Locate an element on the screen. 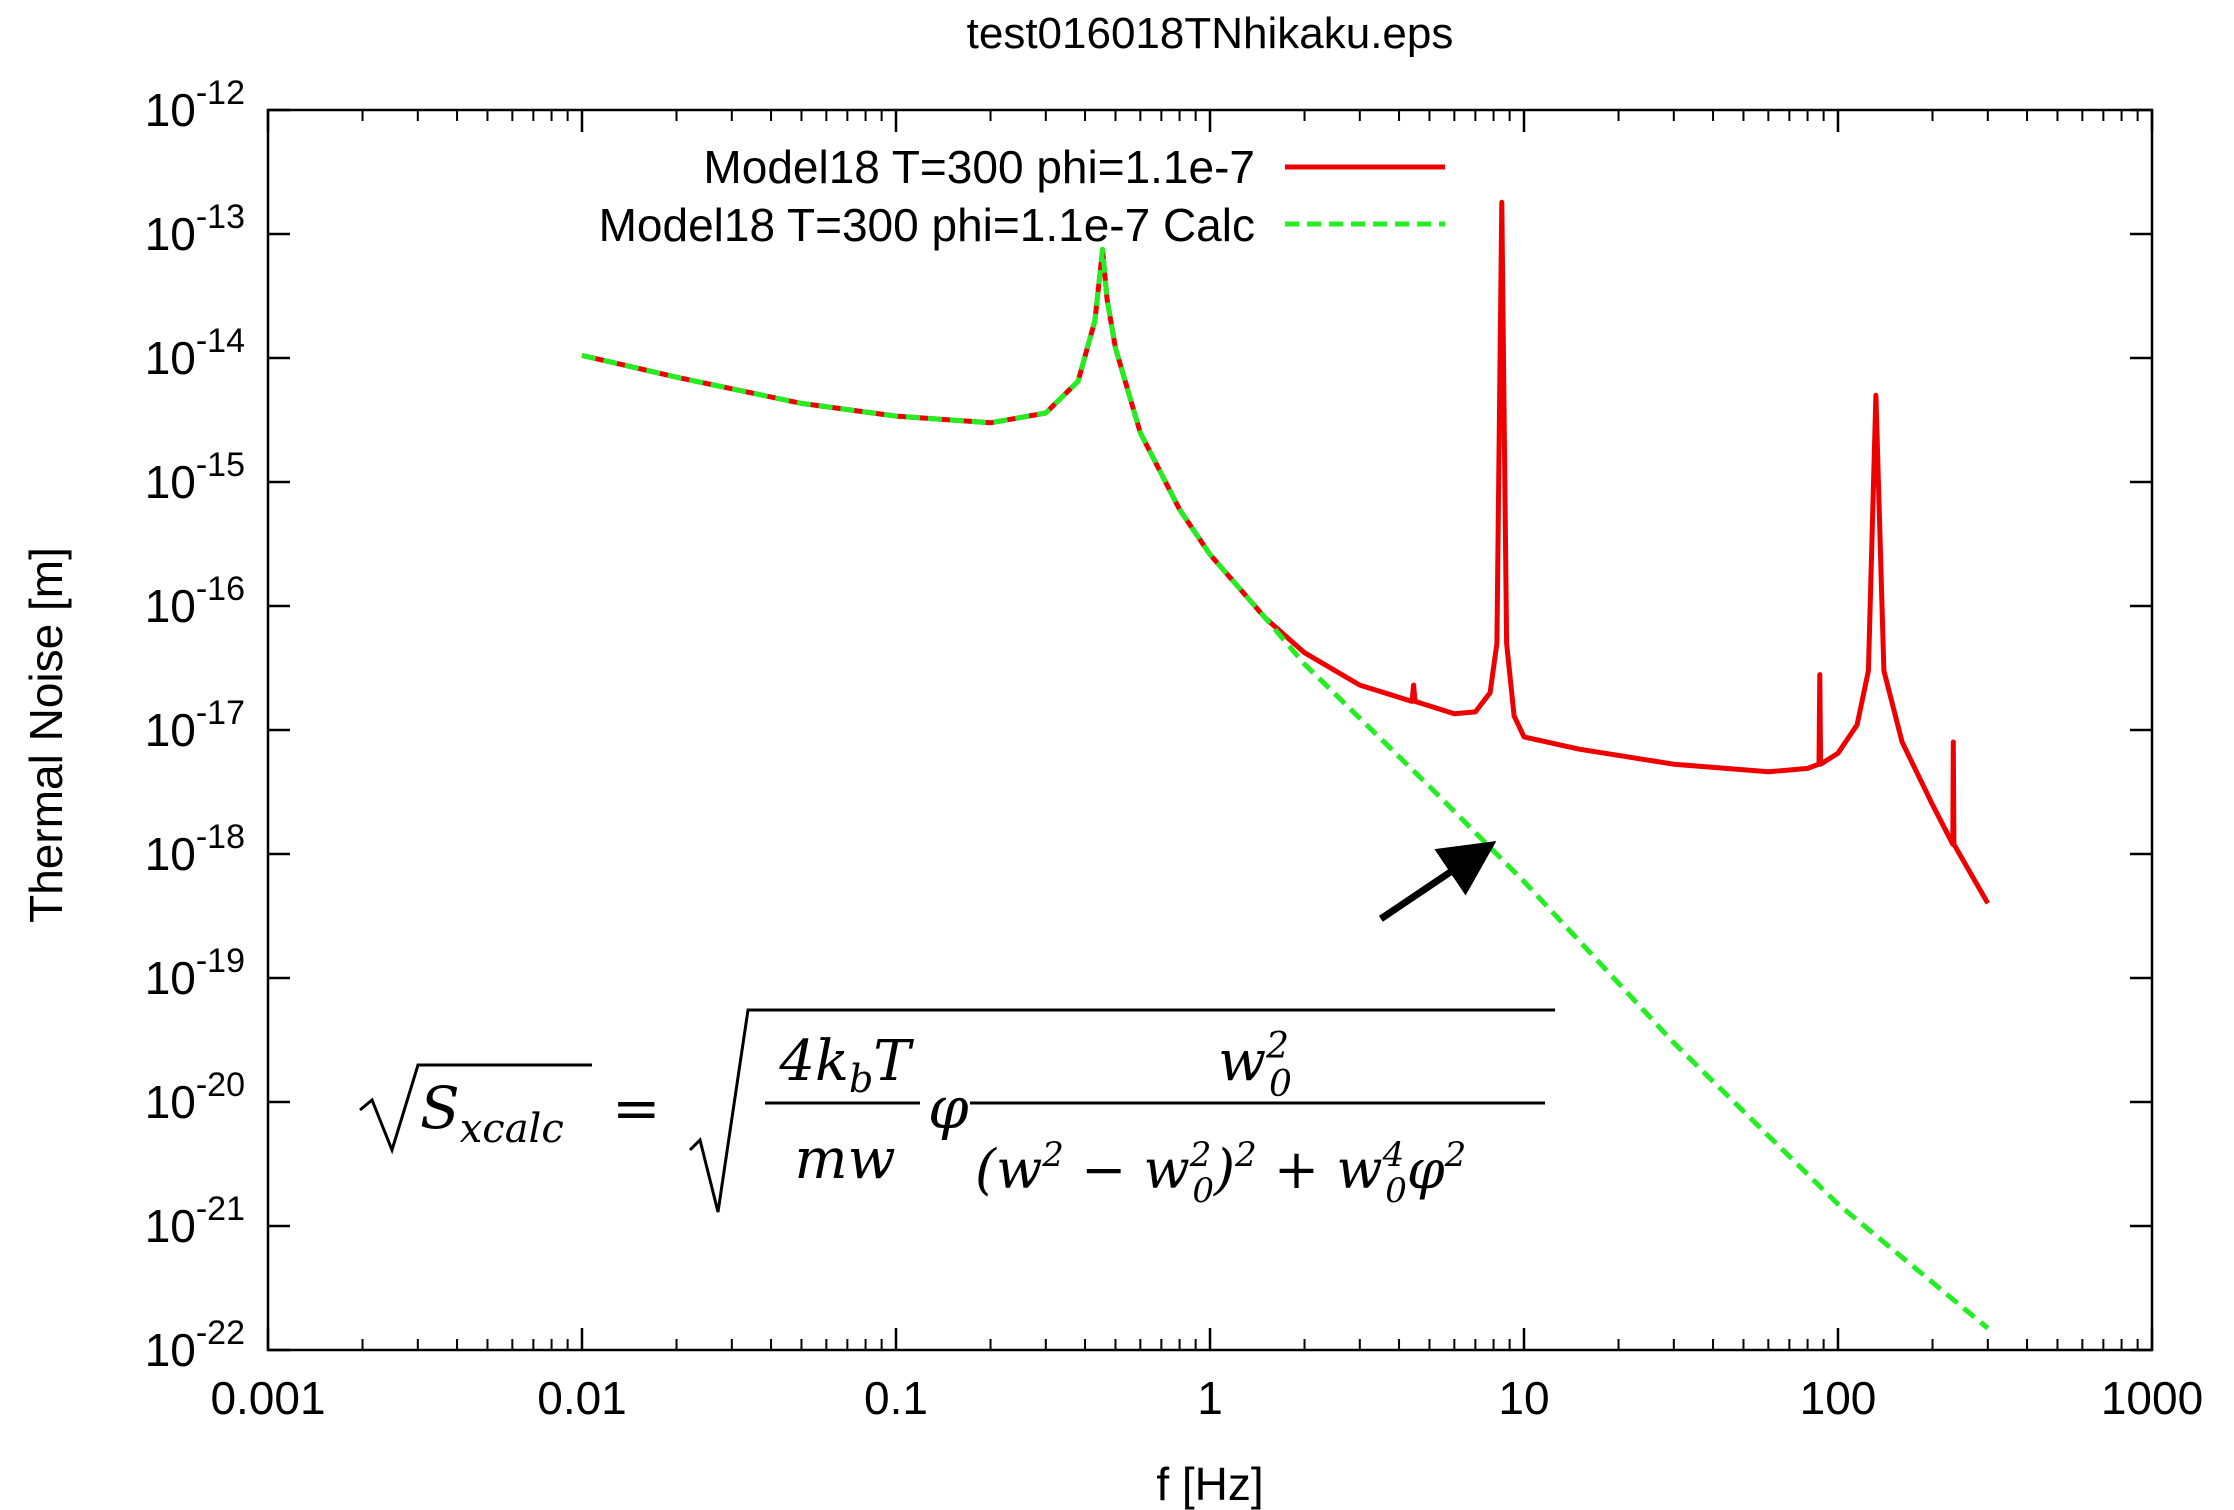  y-tick-label: 10-17 is located at coordinates (195, 725).